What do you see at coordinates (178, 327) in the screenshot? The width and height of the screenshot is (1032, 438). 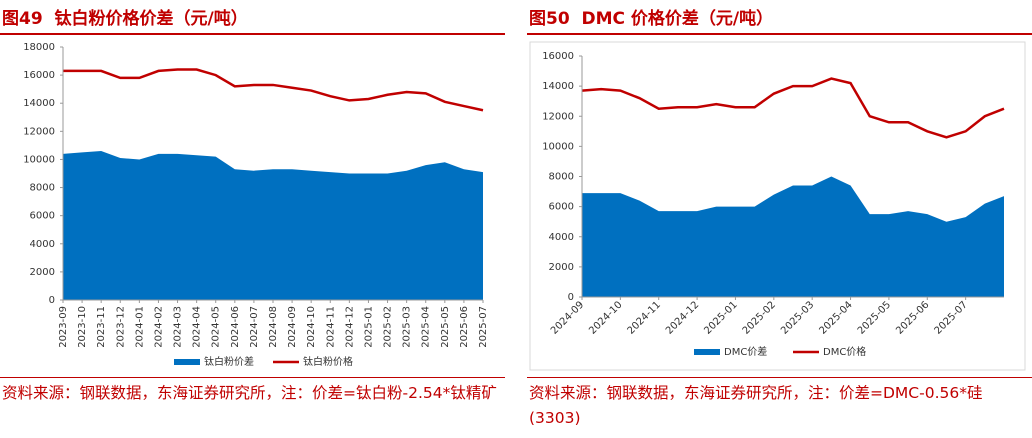 I see `x-tick-label: 2024-03` at bounding box center [178, 327].